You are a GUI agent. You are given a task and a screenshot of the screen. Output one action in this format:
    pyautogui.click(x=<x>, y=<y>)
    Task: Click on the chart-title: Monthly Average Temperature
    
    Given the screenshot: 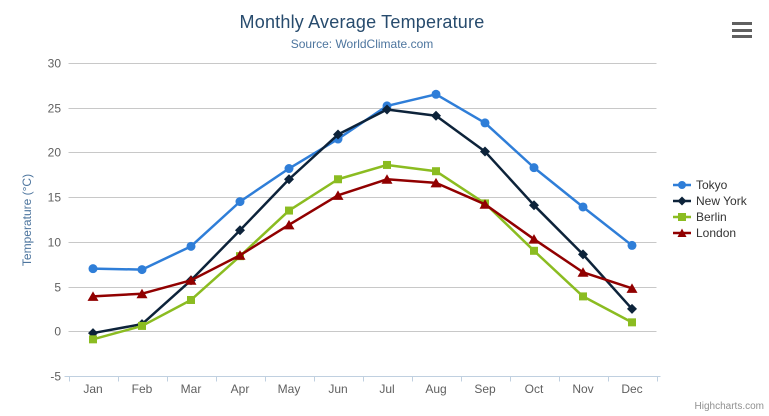 What is the action you would take?
    pyautogui.click(x=362, y=22)
    